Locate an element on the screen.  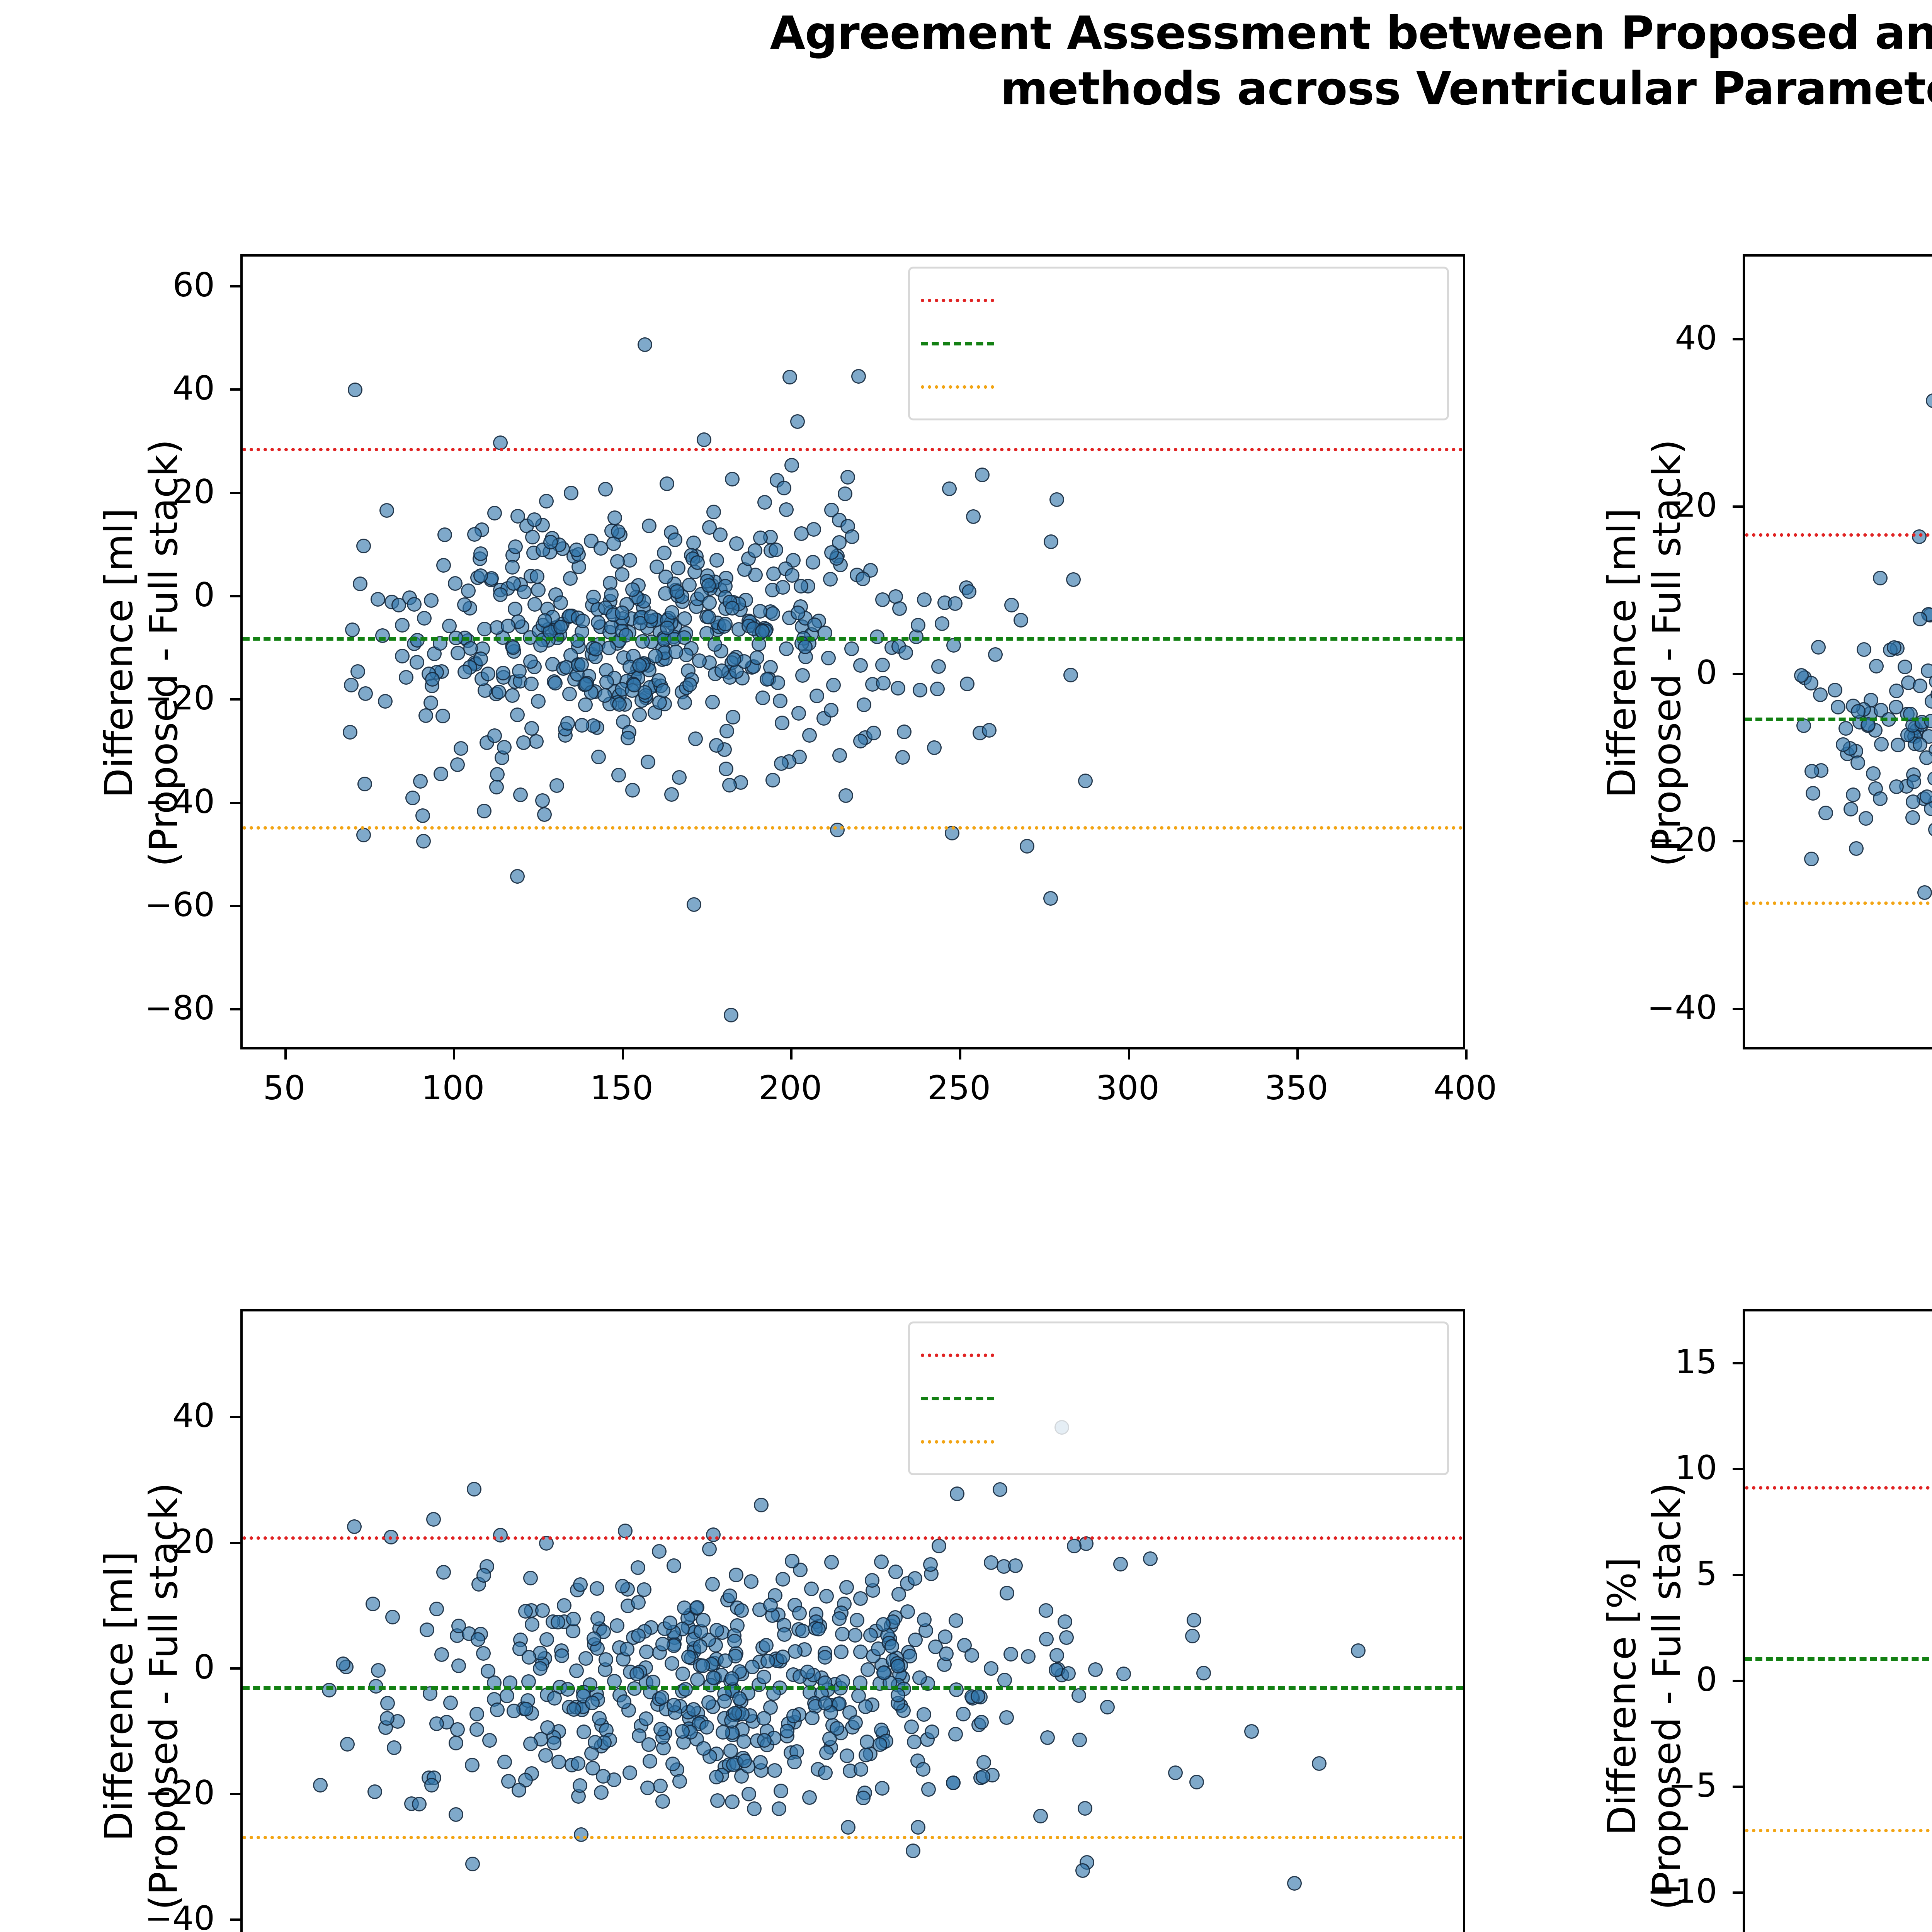
x-tick-label-edv: 400 is located at coordinates (1465, 1088).